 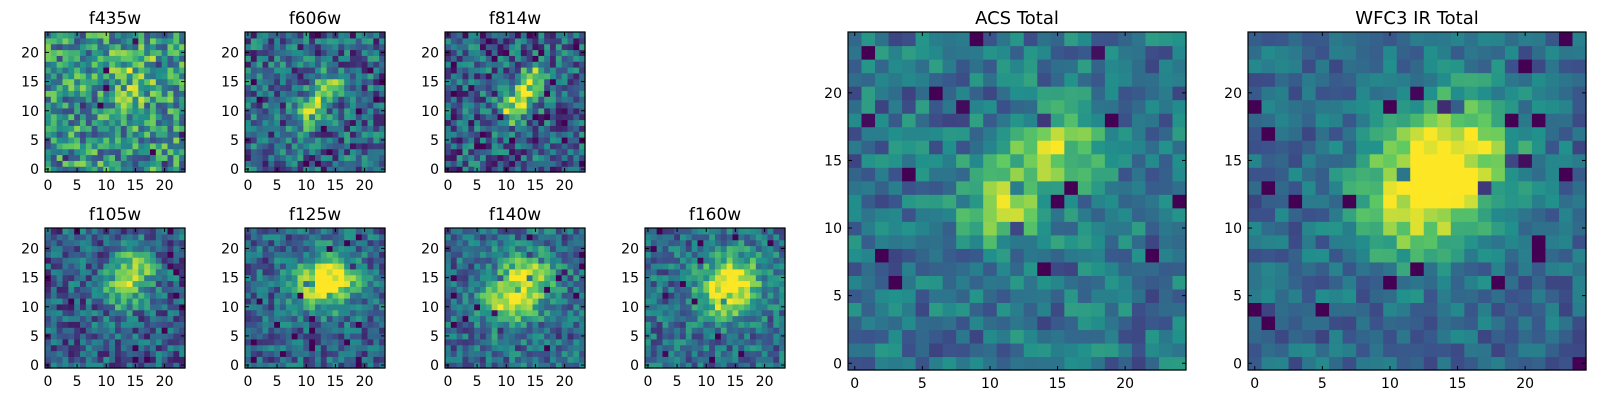 I want to click on y-tick-label: 10, so click(x=430, y=308).